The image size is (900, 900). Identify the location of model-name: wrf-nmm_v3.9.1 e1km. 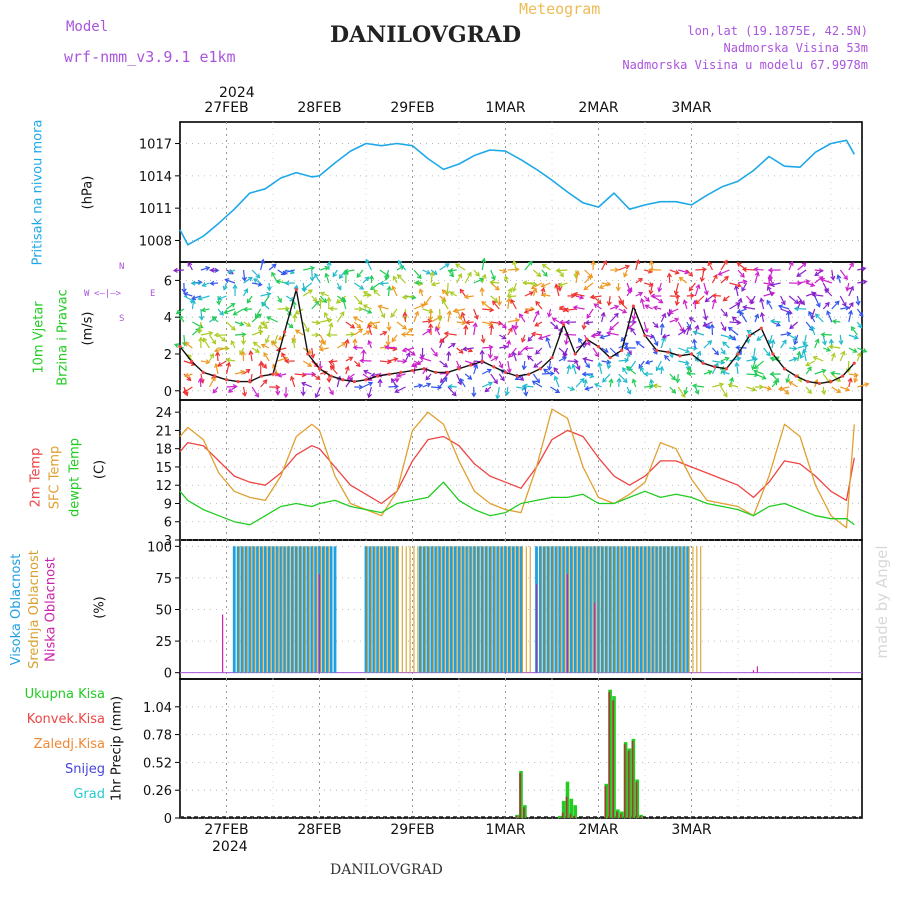
(150, 57).